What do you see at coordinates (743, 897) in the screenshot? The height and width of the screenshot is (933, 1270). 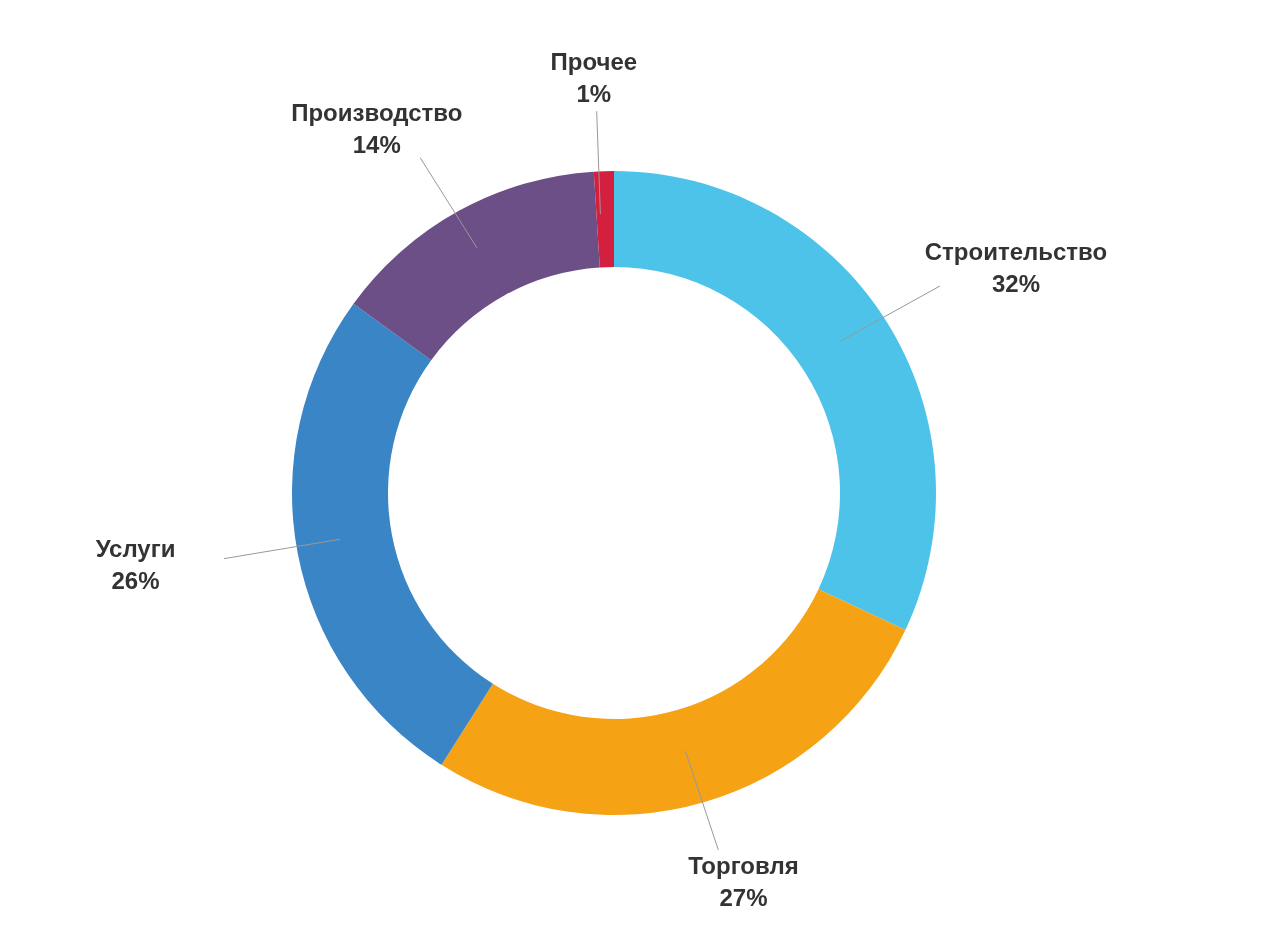 I see `data-label: 27%` at bounding box center [743, 897].